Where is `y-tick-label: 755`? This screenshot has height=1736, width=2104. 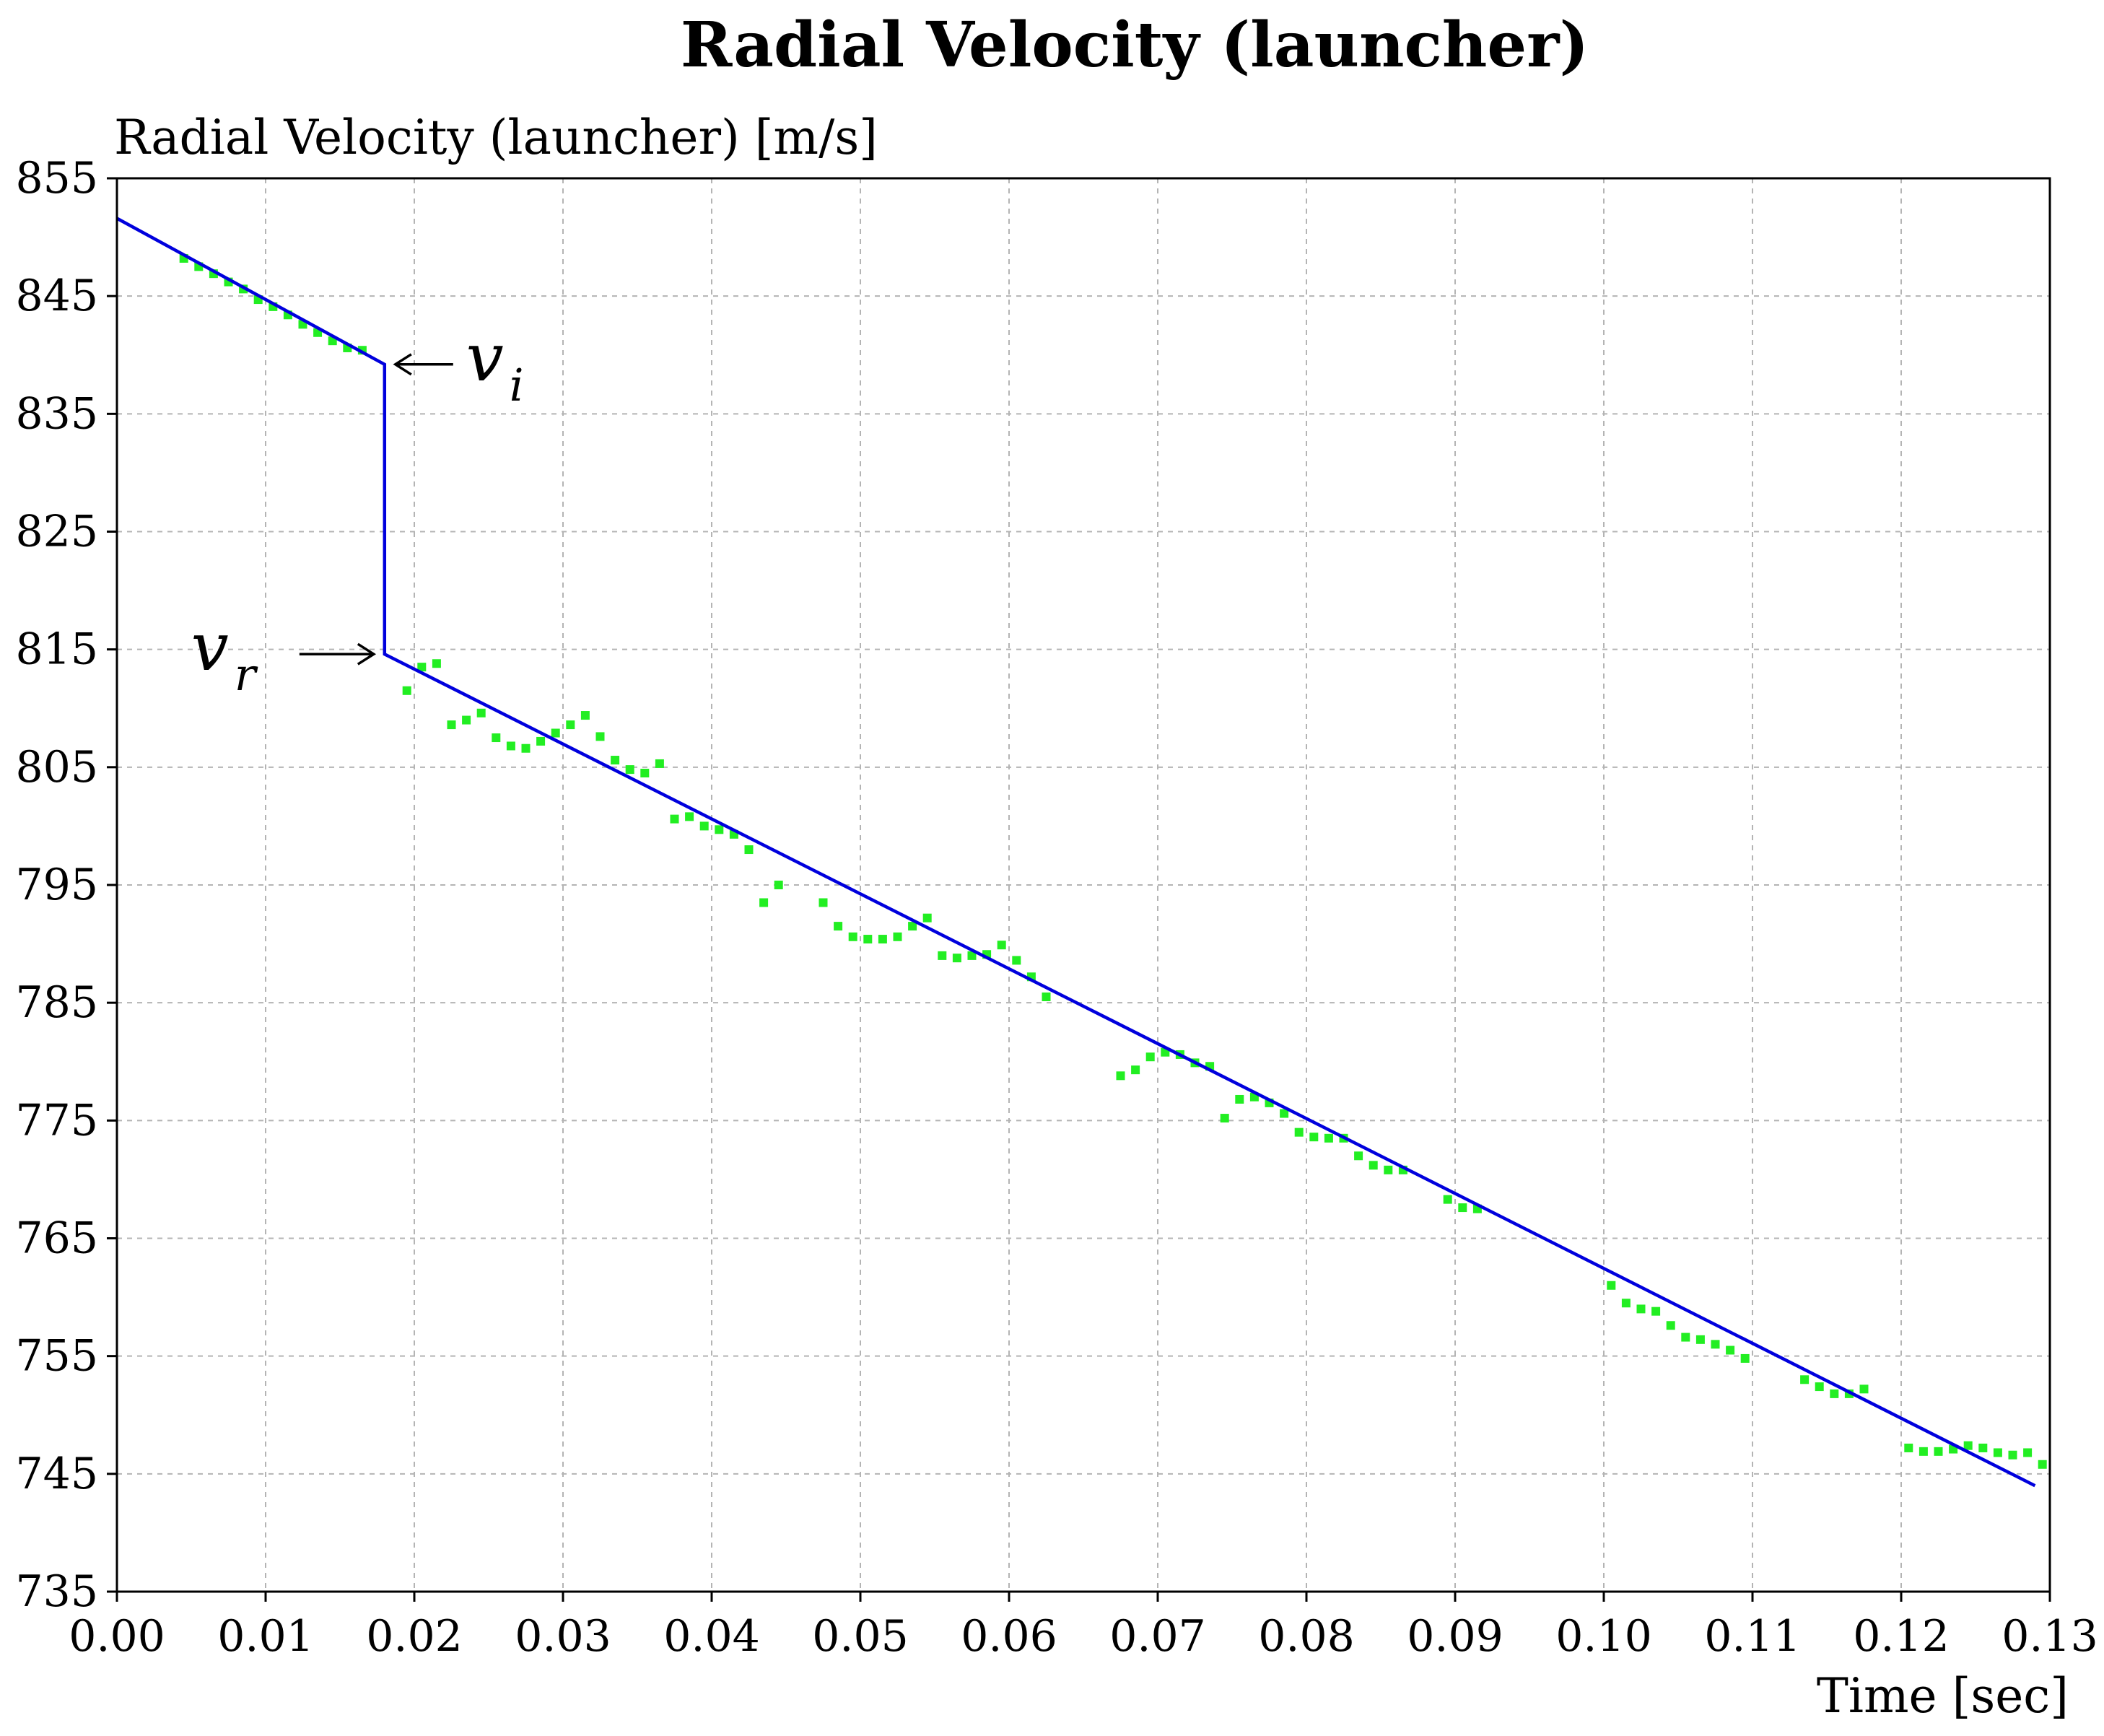
y-tick-label: 755 is located at coordinates (56, 1356).